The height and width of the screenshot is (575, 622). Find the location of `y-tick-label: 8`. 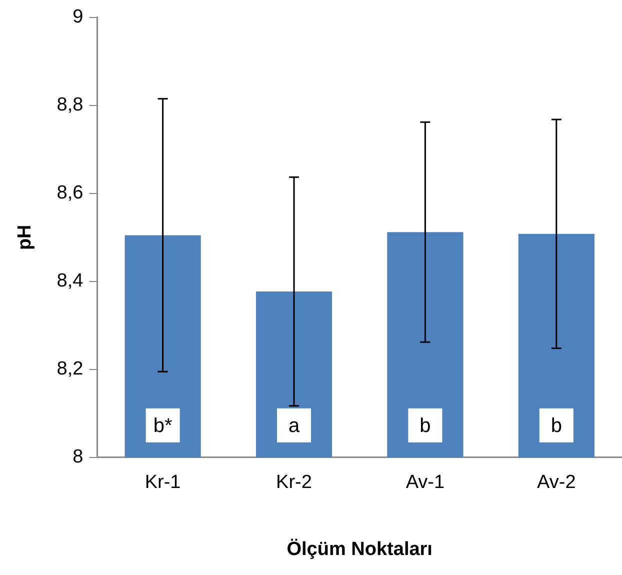

y-tick-label: 8 is located at coordinates (78, 457).